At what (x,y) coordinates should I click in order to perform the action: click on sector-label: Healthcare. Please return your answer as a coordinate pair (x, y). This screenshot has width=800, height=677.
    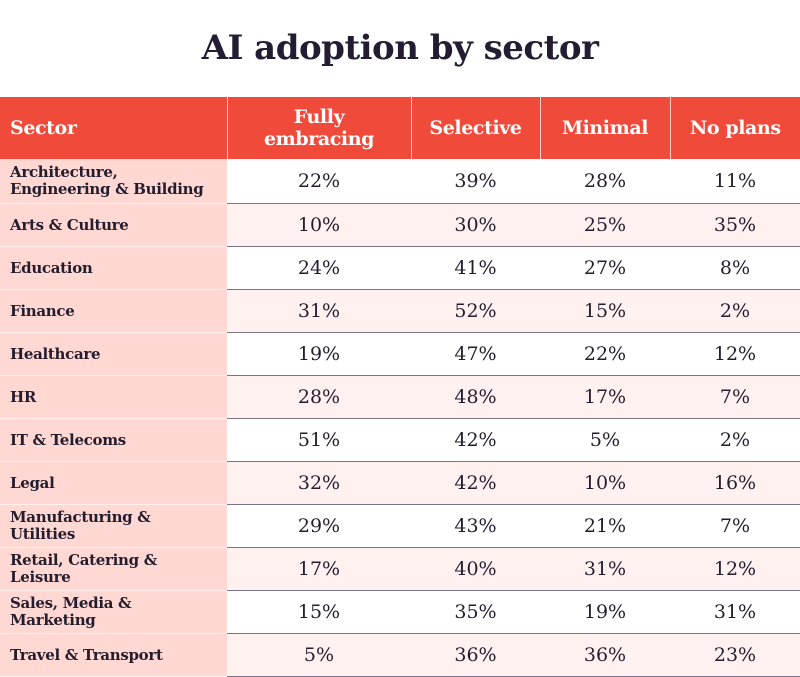
    Looking at the image, I should click on (113, 354).